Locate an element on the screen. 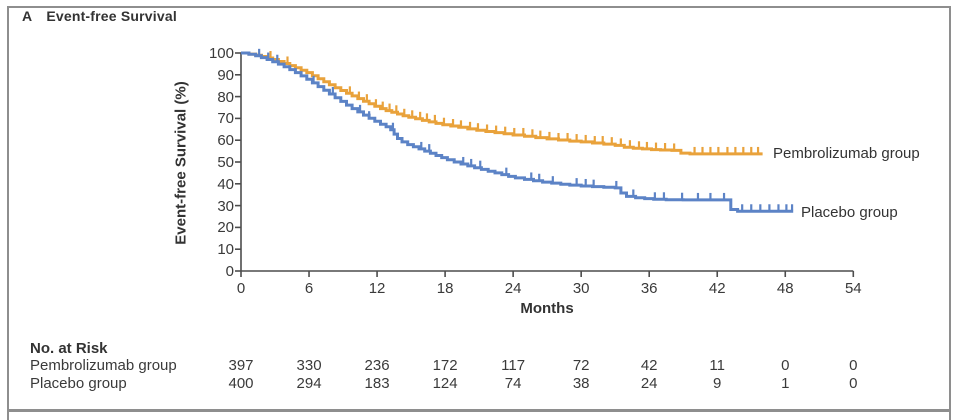 Image resolution: width=960 pixels, height=420 pixels. x-tick-label: 48 is located at coordinates (785, 288).